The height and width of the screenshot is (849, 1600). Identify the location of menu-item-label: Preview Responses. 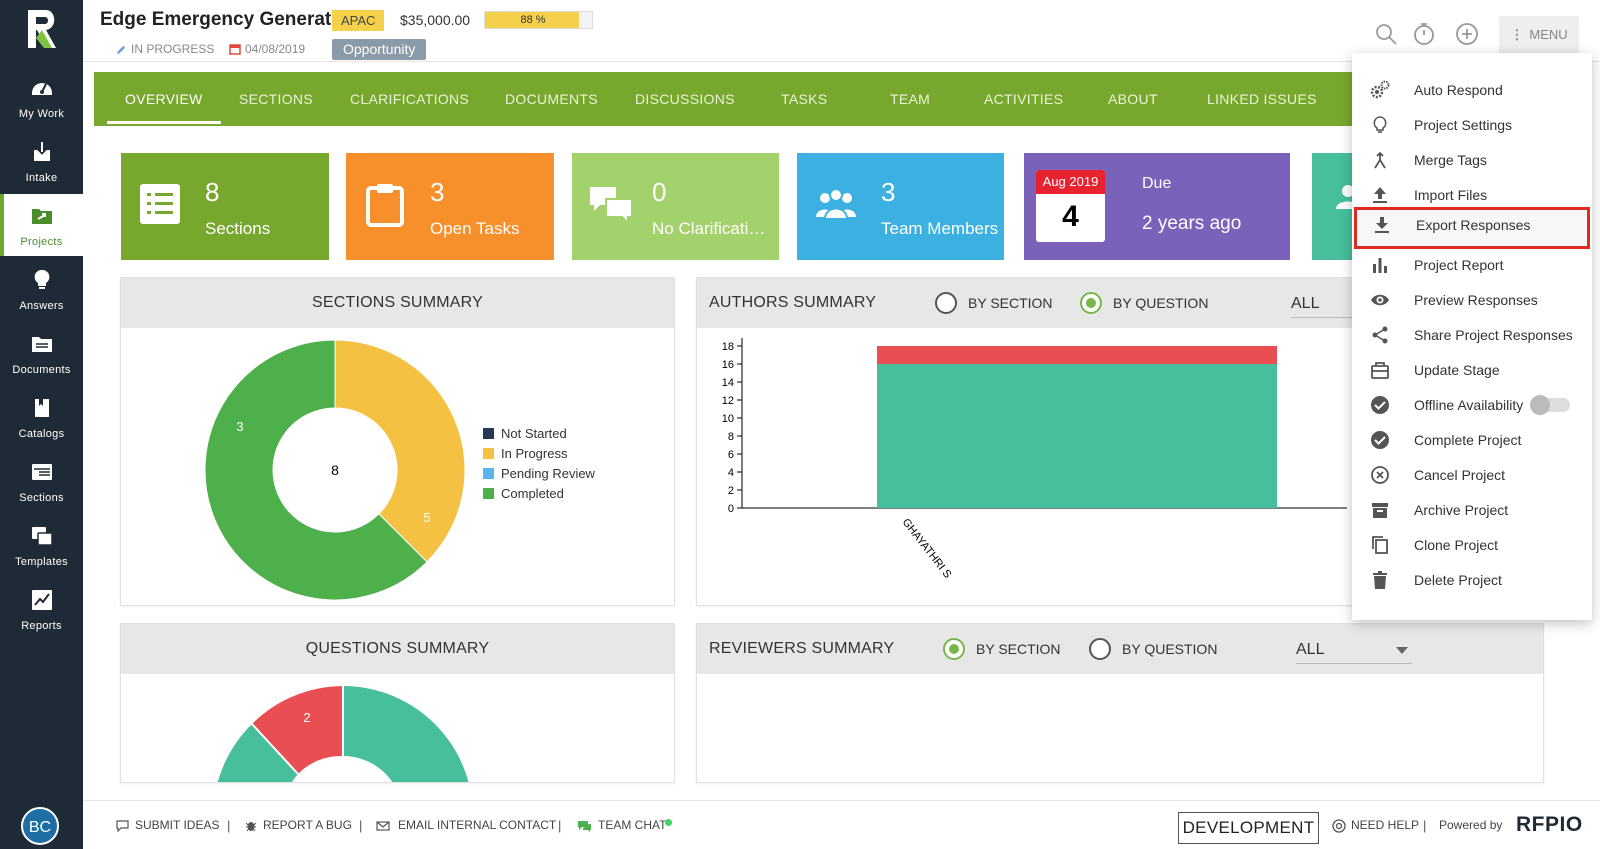
(1476, 300).